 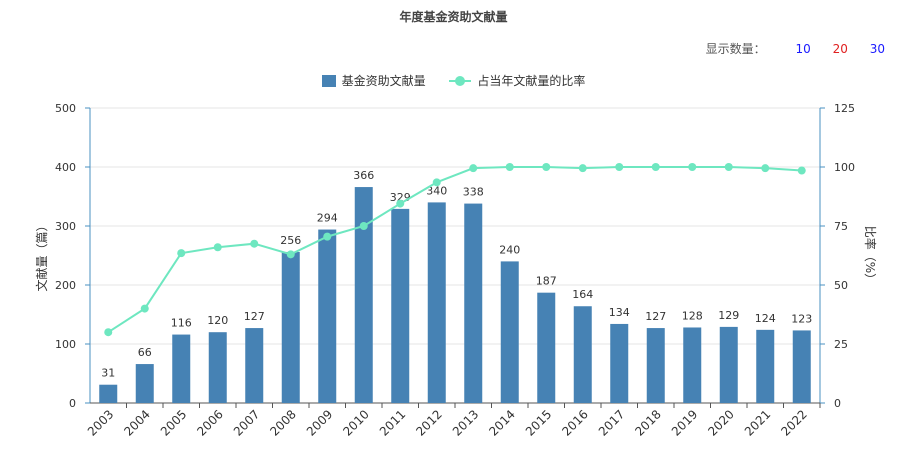 I want to click on y-left-tick-label: 100, so click(x=65, y=344).